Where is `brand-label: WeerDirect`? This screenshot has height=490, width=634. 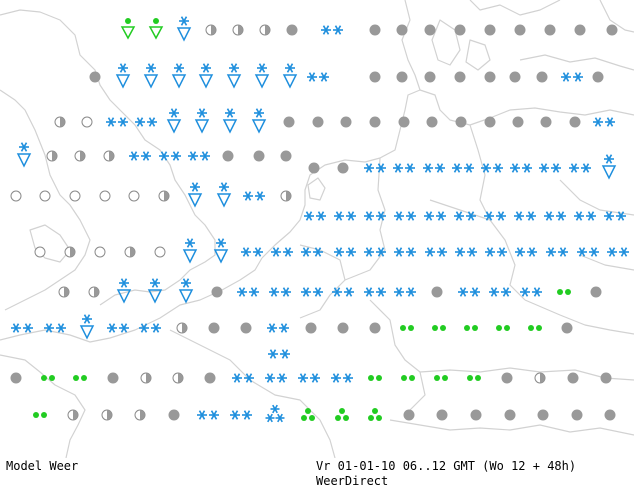
brand-label: WeerDirect is located at coordinates (352, 481).